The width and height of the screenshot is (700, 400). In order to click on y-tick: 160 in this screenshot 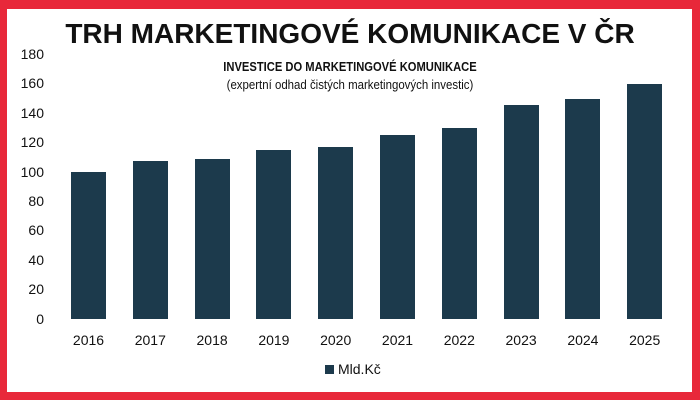, I will do `click(32, 83)`.